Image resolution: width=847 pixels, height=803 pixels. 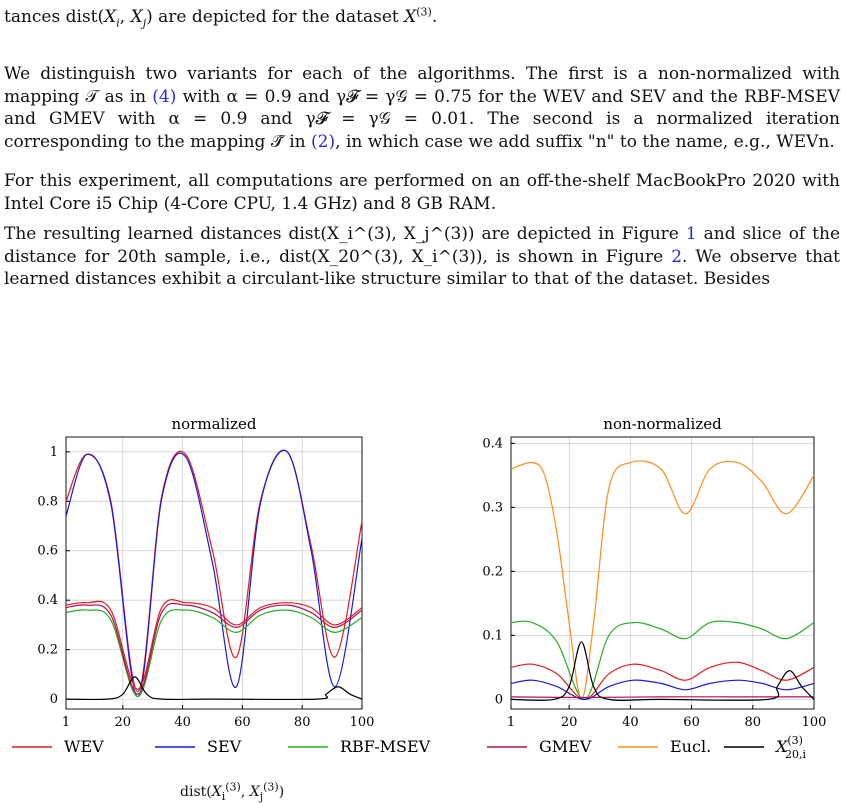 What do you see at coordinates (677, 256) in the screenshot?
I see `figure-ref-2: 2` at bounding box center [677, 256].